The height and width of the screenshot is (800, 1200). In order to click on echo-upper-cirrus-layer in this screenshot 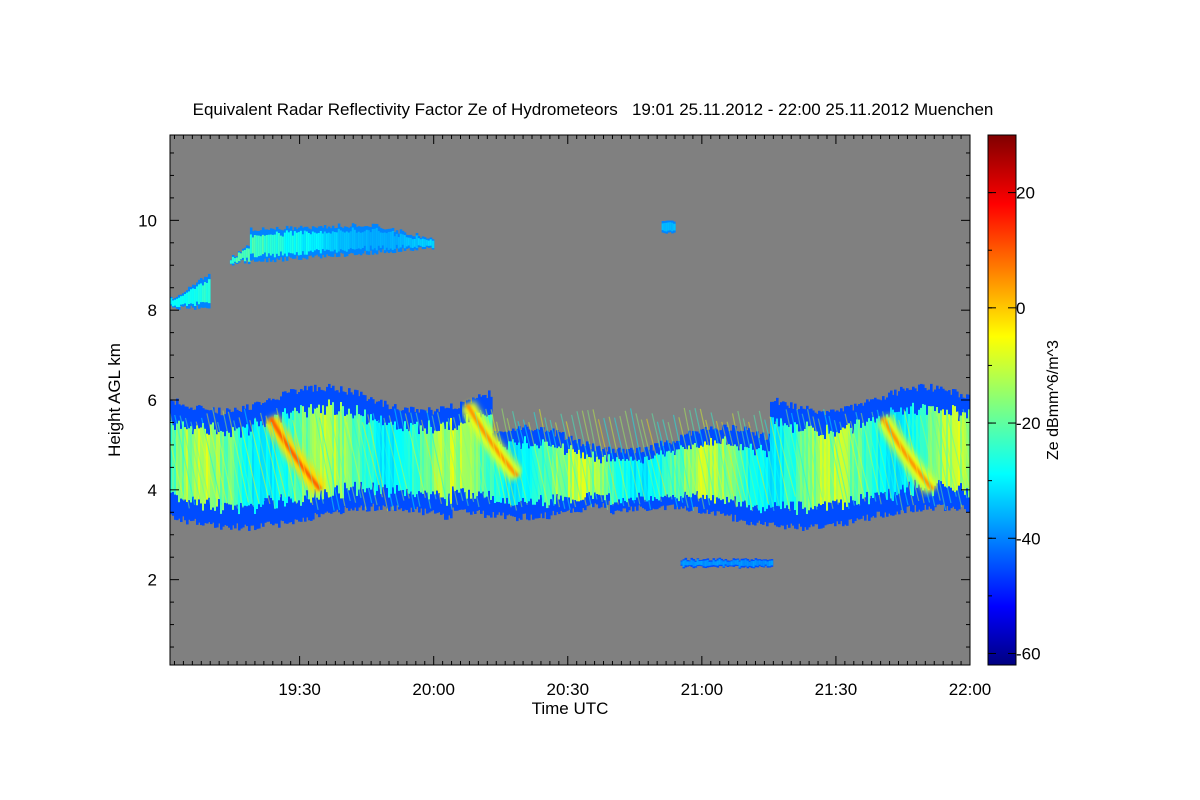, I will do `click(302, 266)`.